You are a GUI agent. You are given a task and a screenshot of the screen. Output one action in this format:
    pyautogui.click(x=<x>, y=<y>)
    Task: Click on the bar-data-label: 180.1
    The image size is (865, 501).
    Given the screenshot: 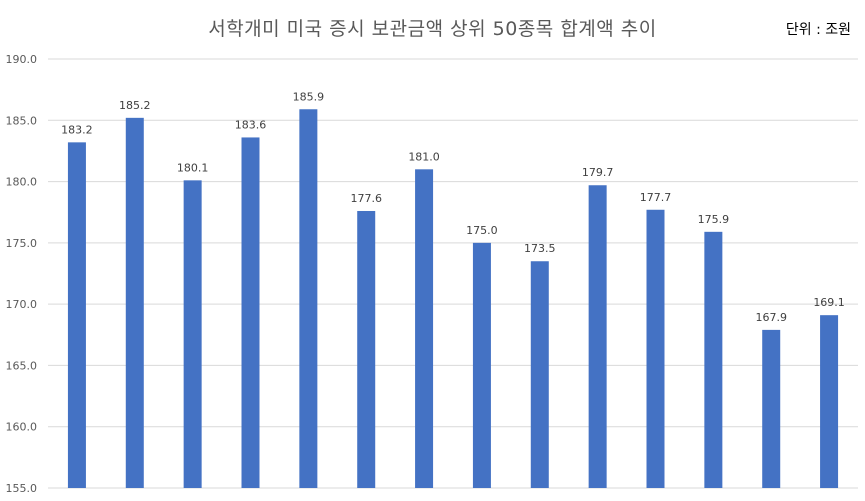 What is the action you would take?
    pyautogui.click(x=193, y=167)
    